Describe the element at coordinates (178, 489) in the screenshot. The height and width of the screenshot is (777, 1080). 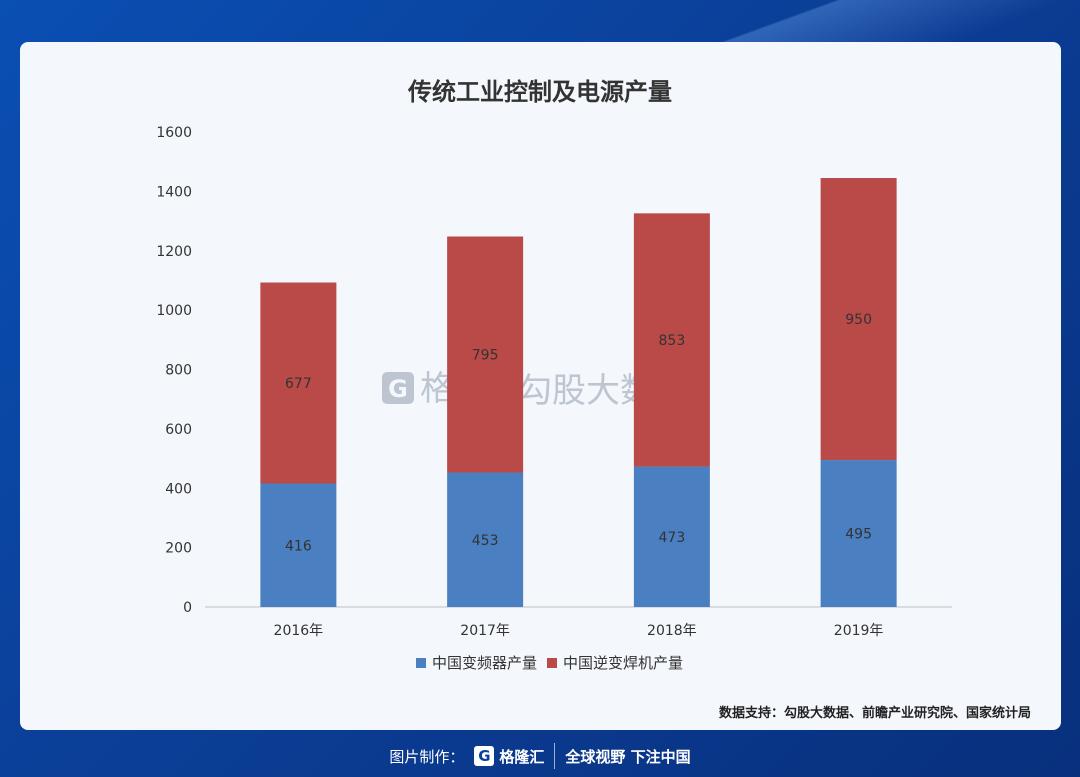
I see `y-tick-label: 400` at that location.